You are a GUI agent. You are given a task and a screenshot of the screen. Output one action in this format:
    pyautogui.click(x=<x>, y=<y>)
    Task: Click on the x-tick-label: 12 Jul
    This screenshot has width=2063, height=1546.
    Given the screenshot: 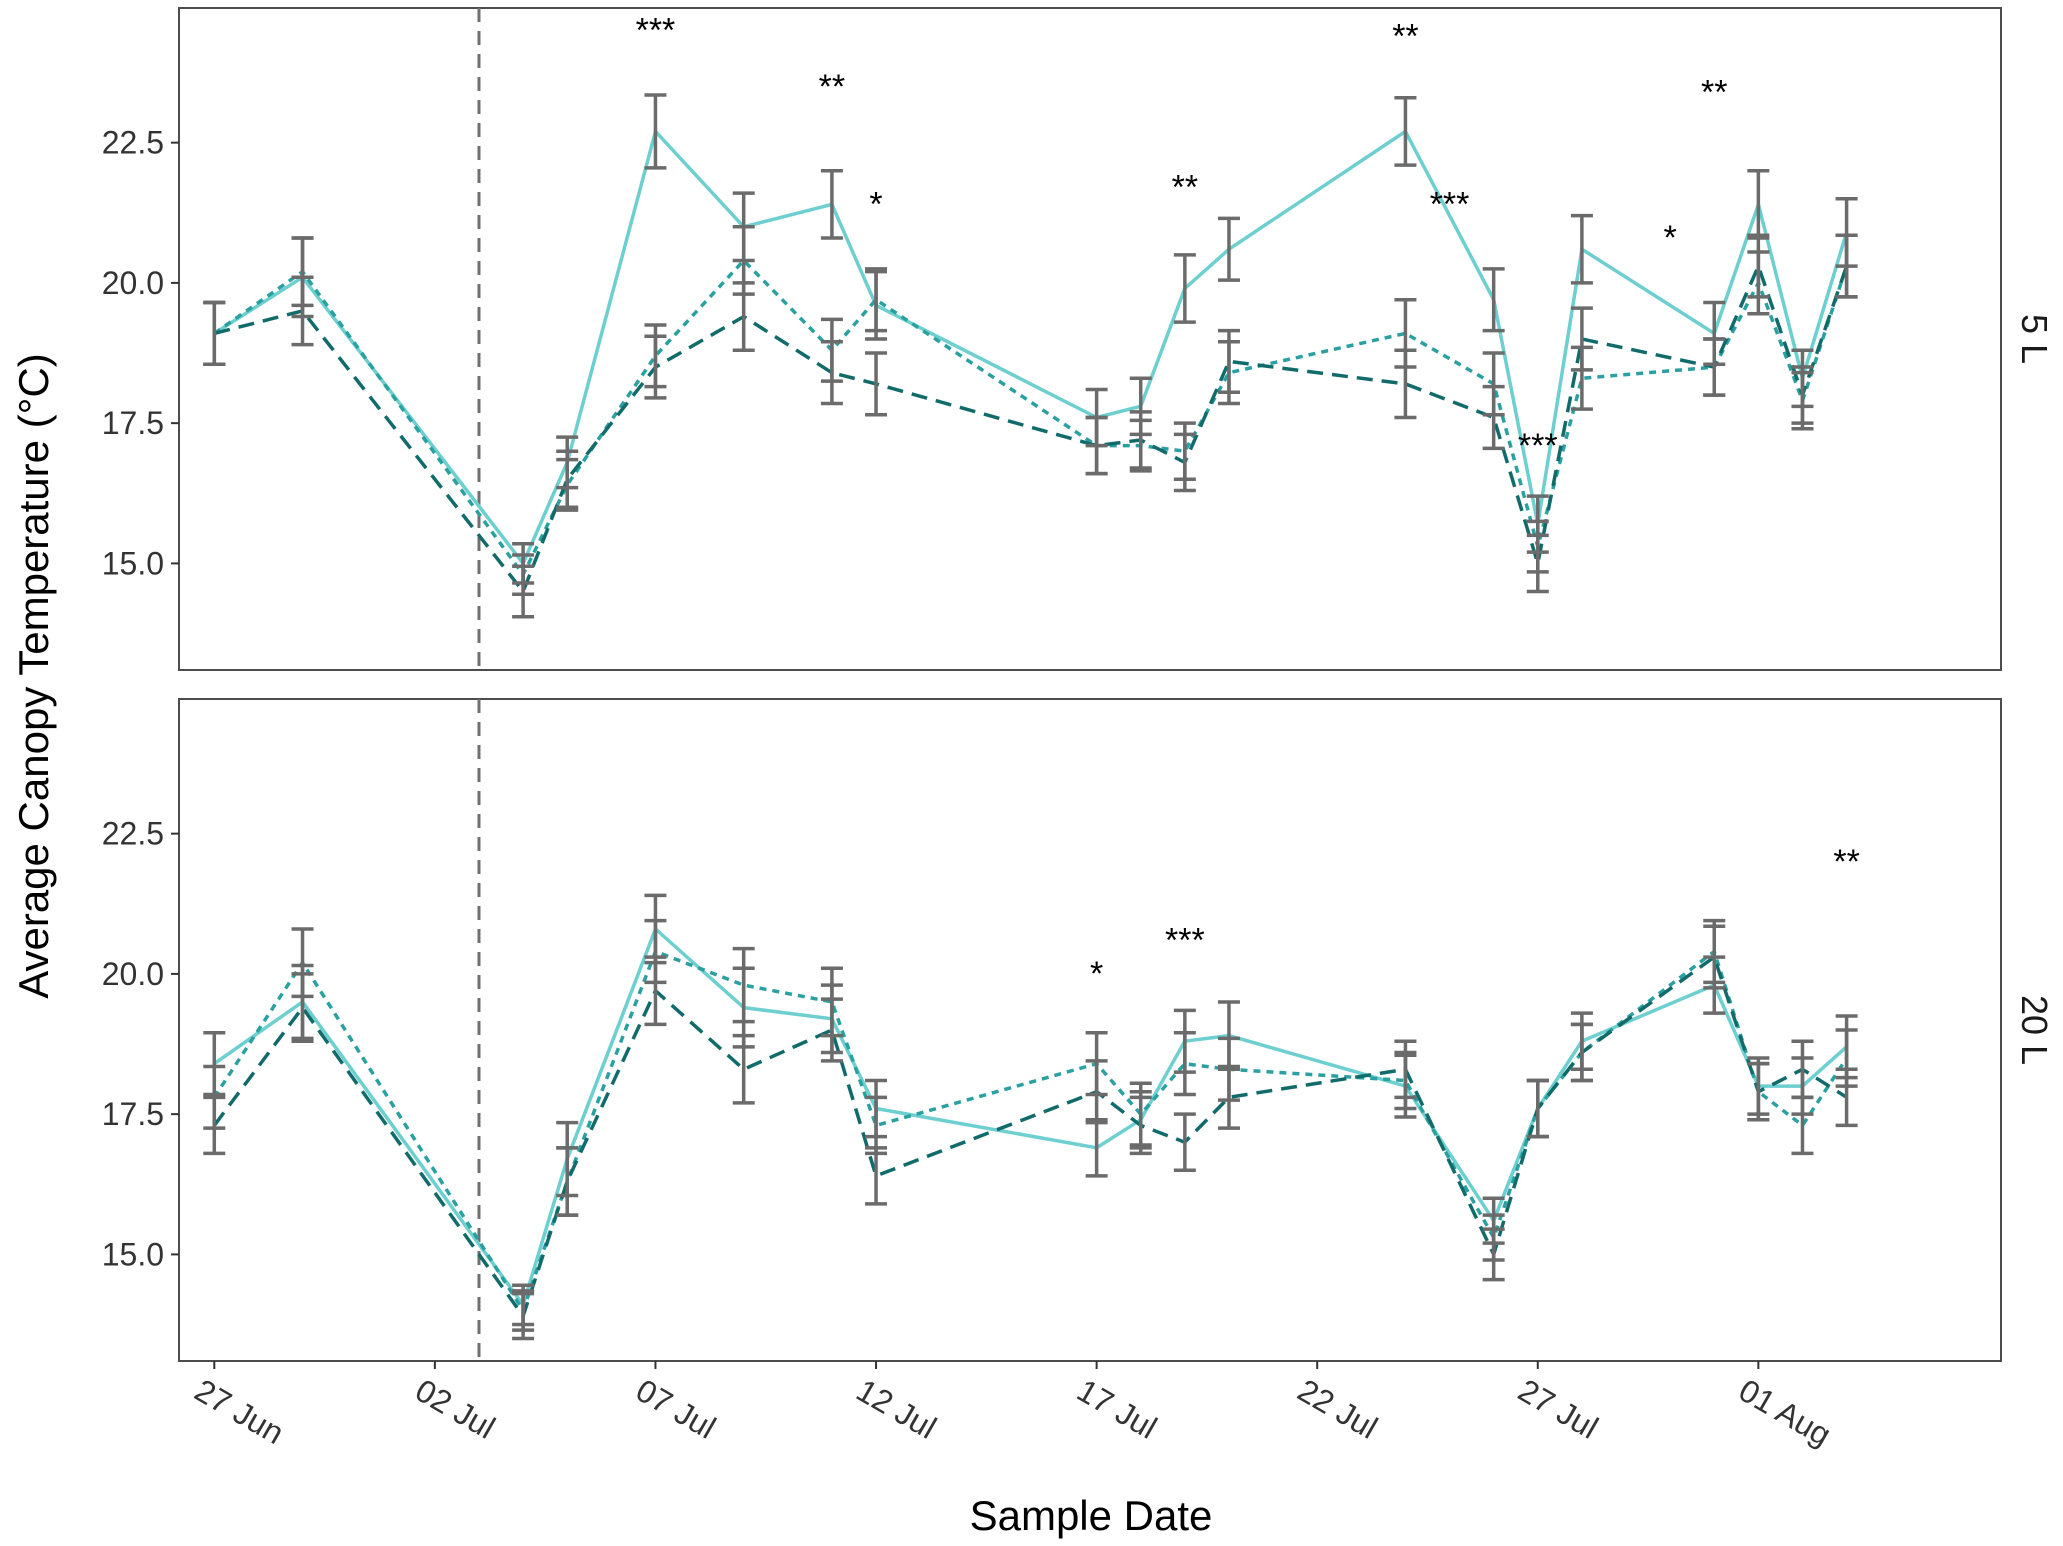 What is the action you would take?
    pyautogui.click(x=897, y=1409)
    